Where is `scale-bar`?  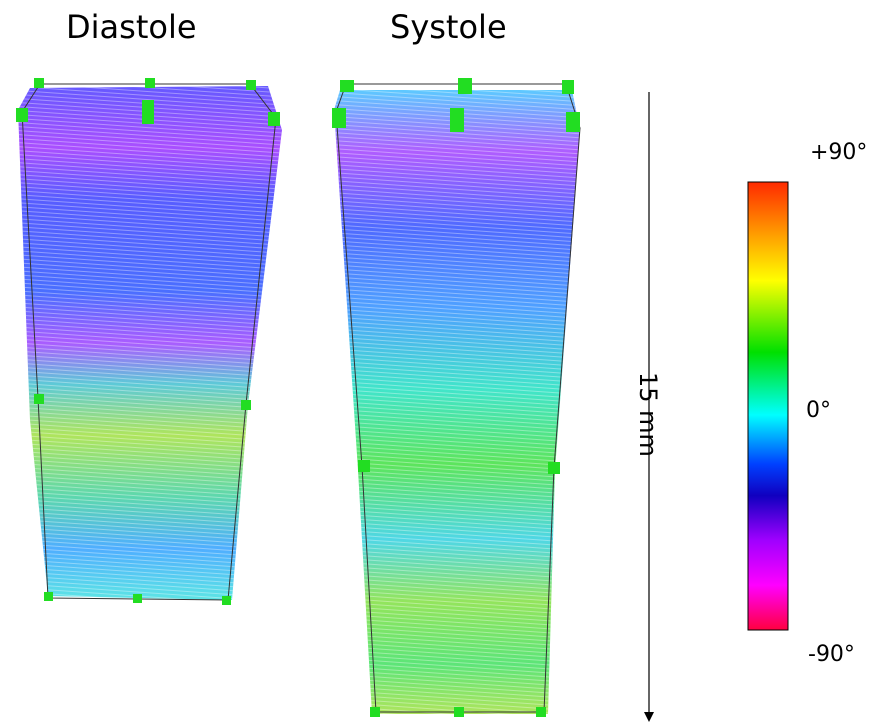
scale-bar is located at coordinates (649, 407).